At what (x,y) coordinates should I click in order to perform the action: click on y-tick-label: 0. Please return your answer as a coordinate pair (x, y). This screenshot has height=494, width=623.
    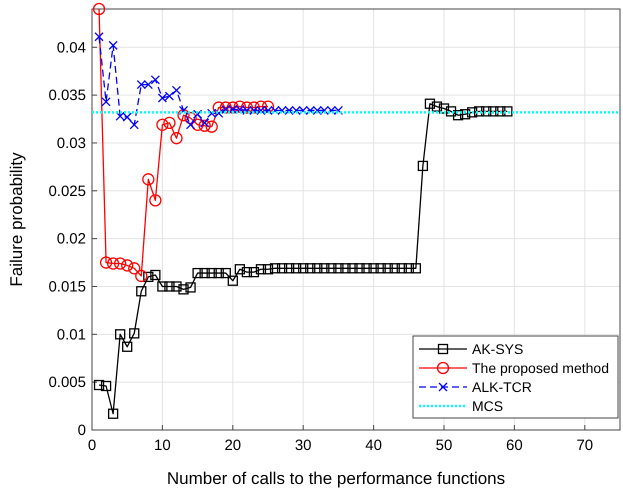
    Looking at the image, I should click on (82, 430).